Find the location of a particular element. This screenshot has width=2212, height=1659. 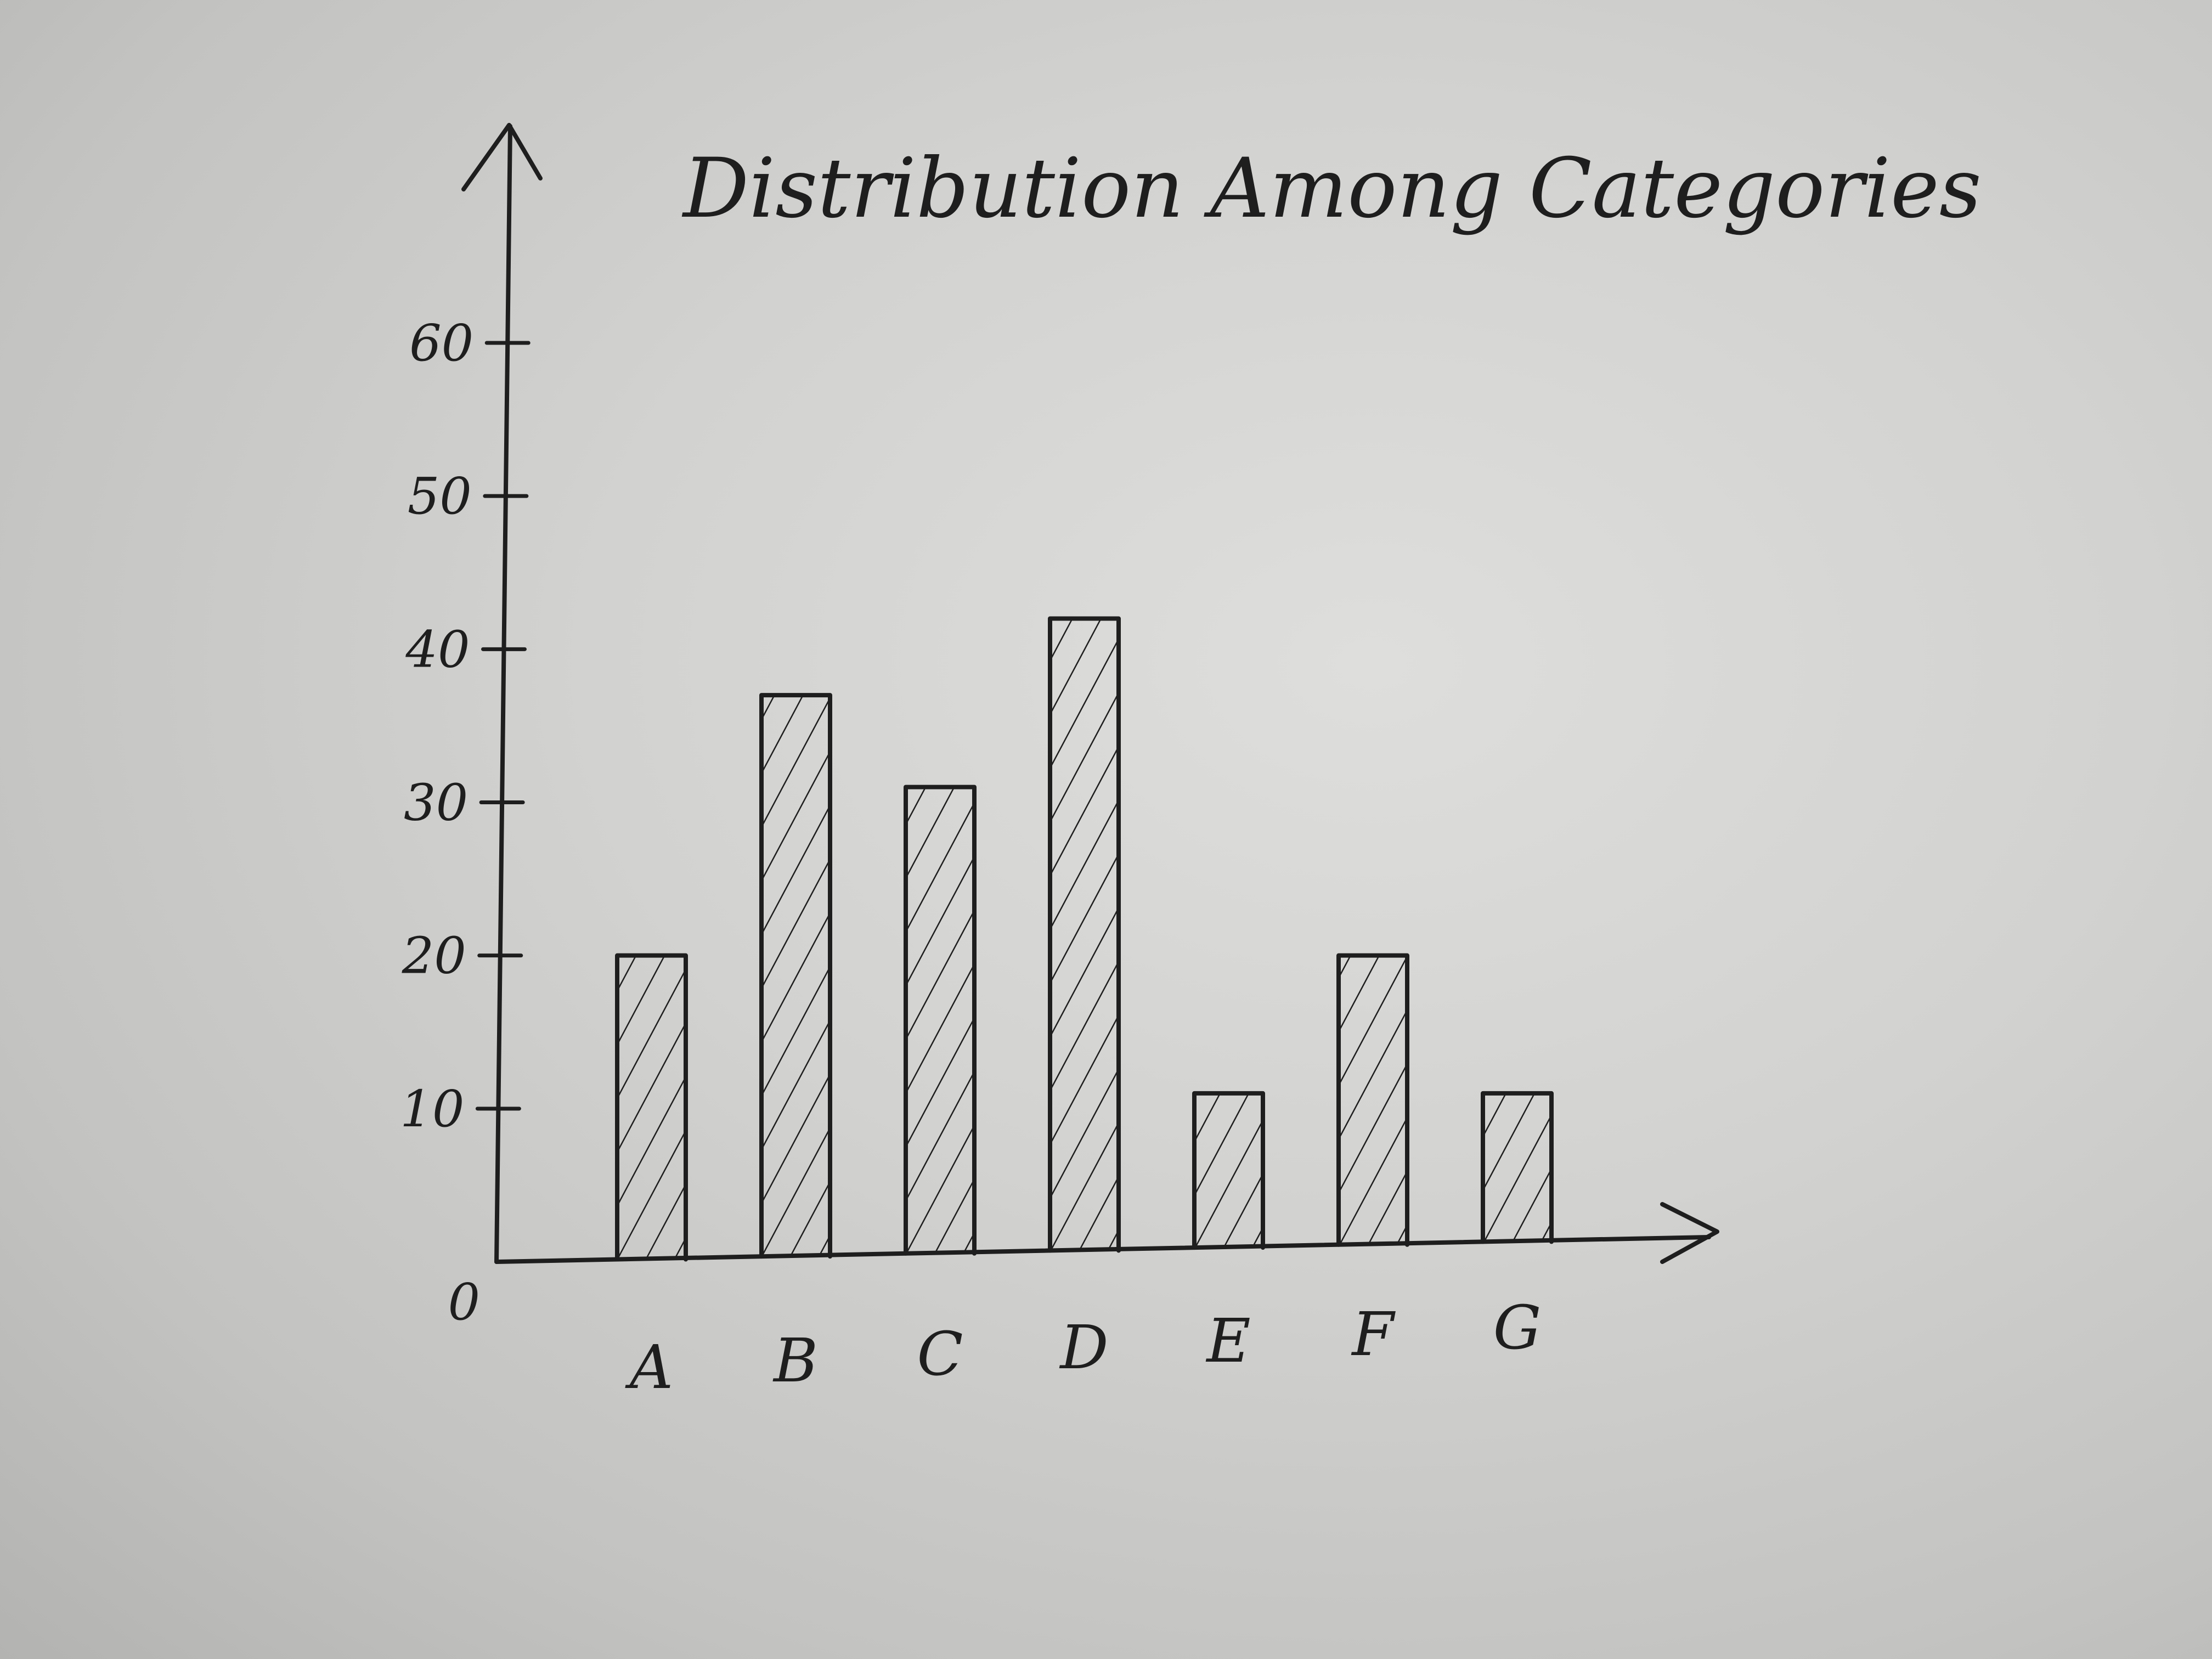

y-axis-arrowhead is located at coordinates (502, 157).